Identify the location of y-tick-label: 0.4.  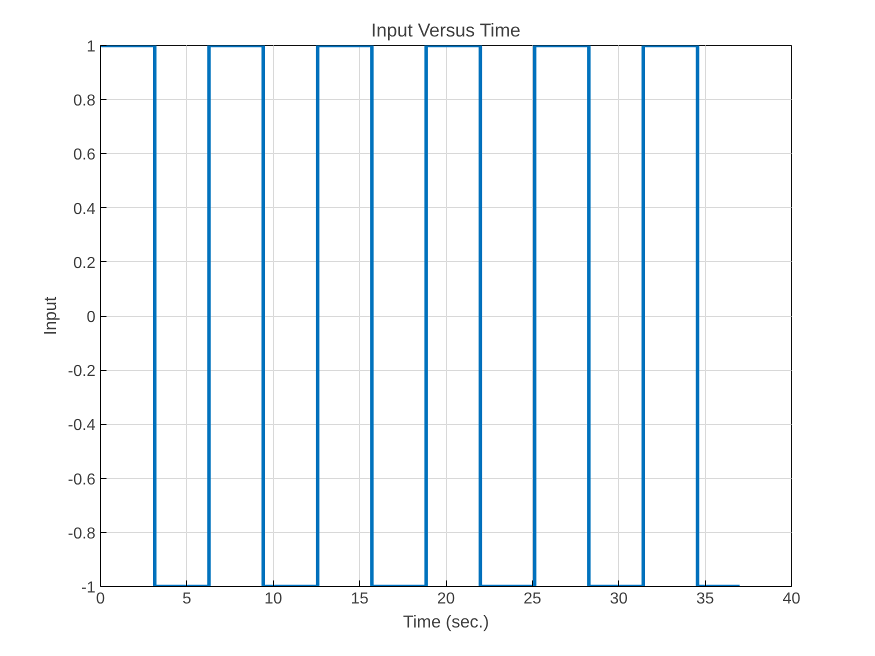
(84, 209).